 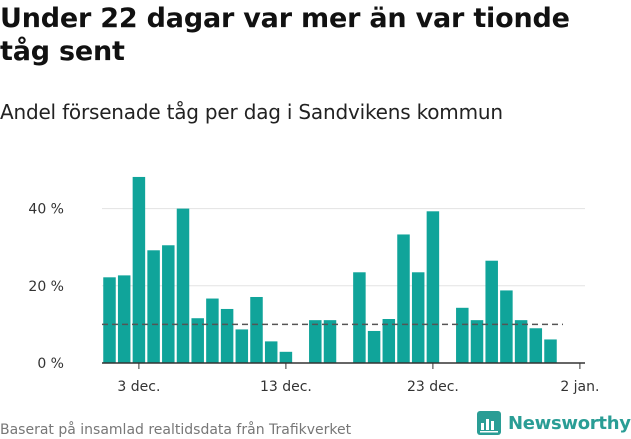 I want to click on x-tick-label: 13 dec., so click(x=286, y=387).